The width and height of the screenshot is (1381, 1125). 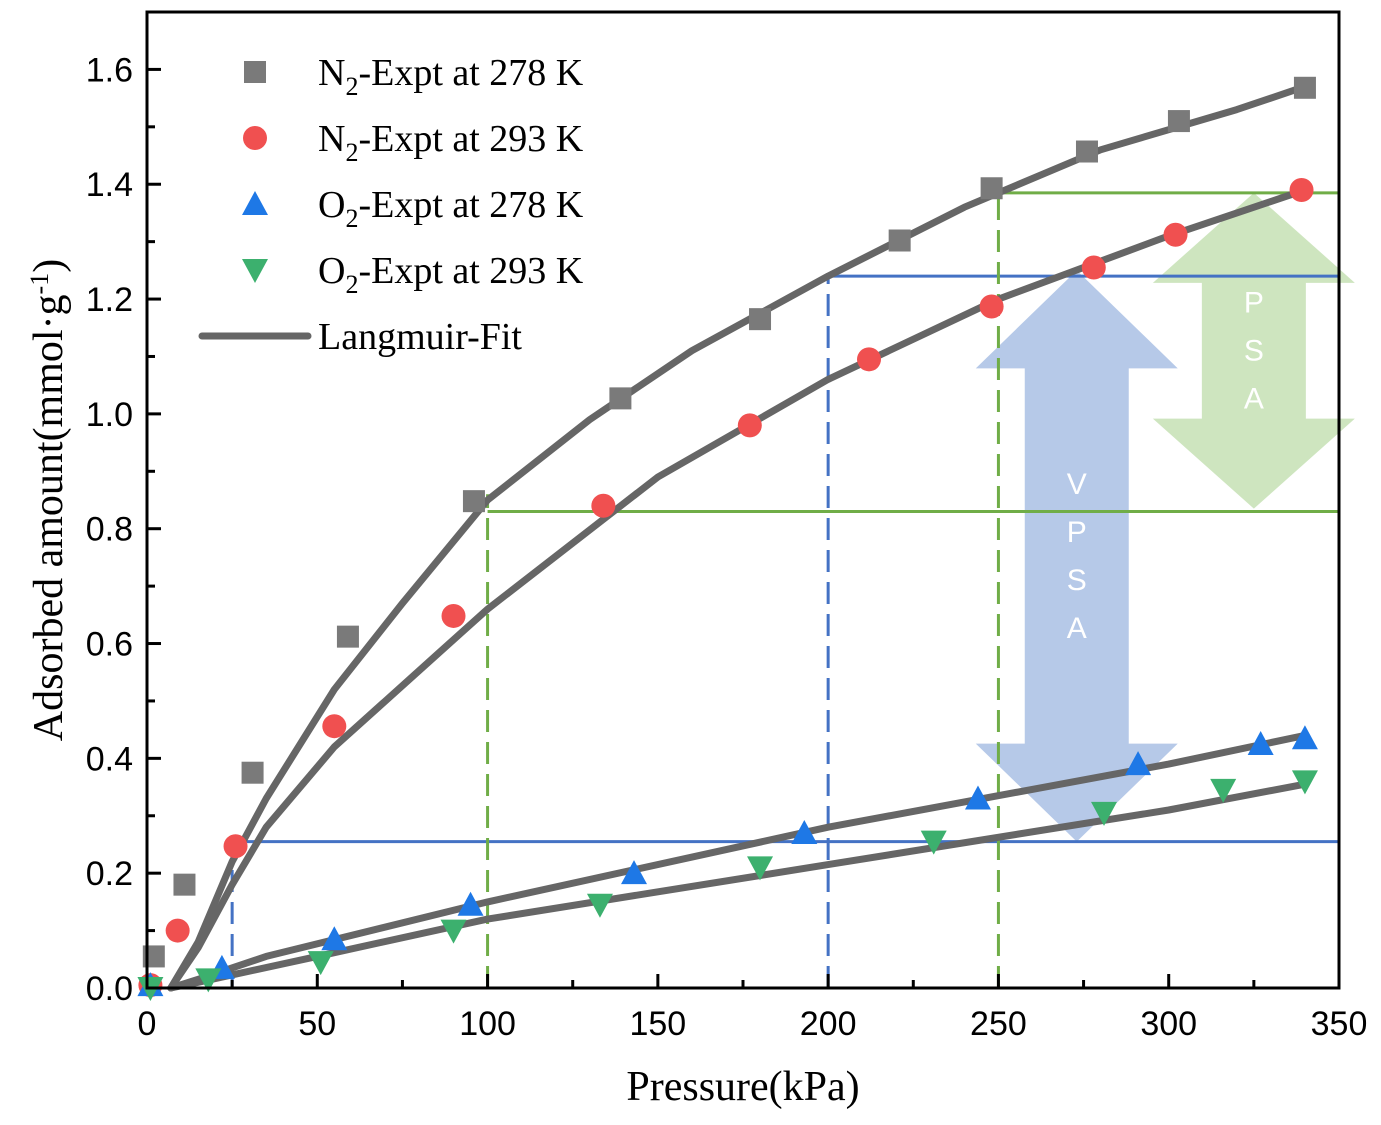 I want to click on x-tick-label: 250, so click(x=998, y=1024).